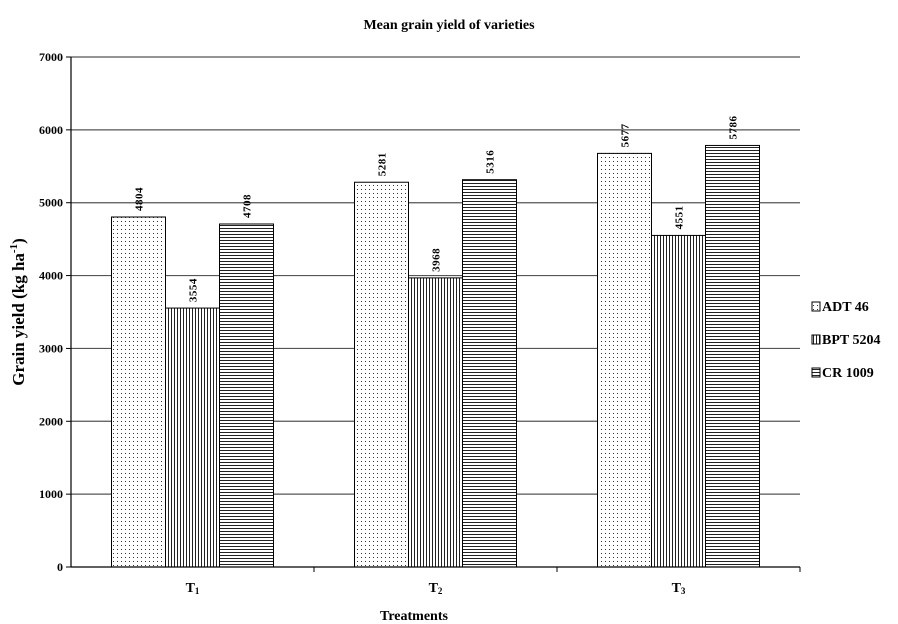 Image resolution: width=898 pixels, height=624 pixels. What do you see at coordinates (437, 260) in the screenshot?
I see `data-label: 3968` at bounding box center [437, 260].